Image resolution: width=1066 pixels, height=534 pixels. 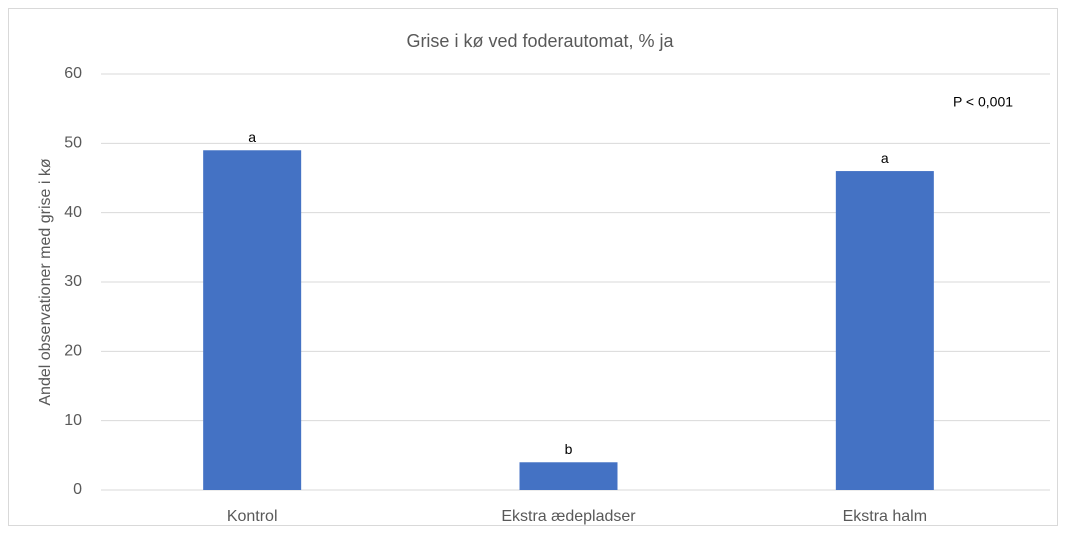 What do you see at coordinates (77, 489) in the screenshot?
I see `y-tick-label: 0` at bounding box center [77, 489].